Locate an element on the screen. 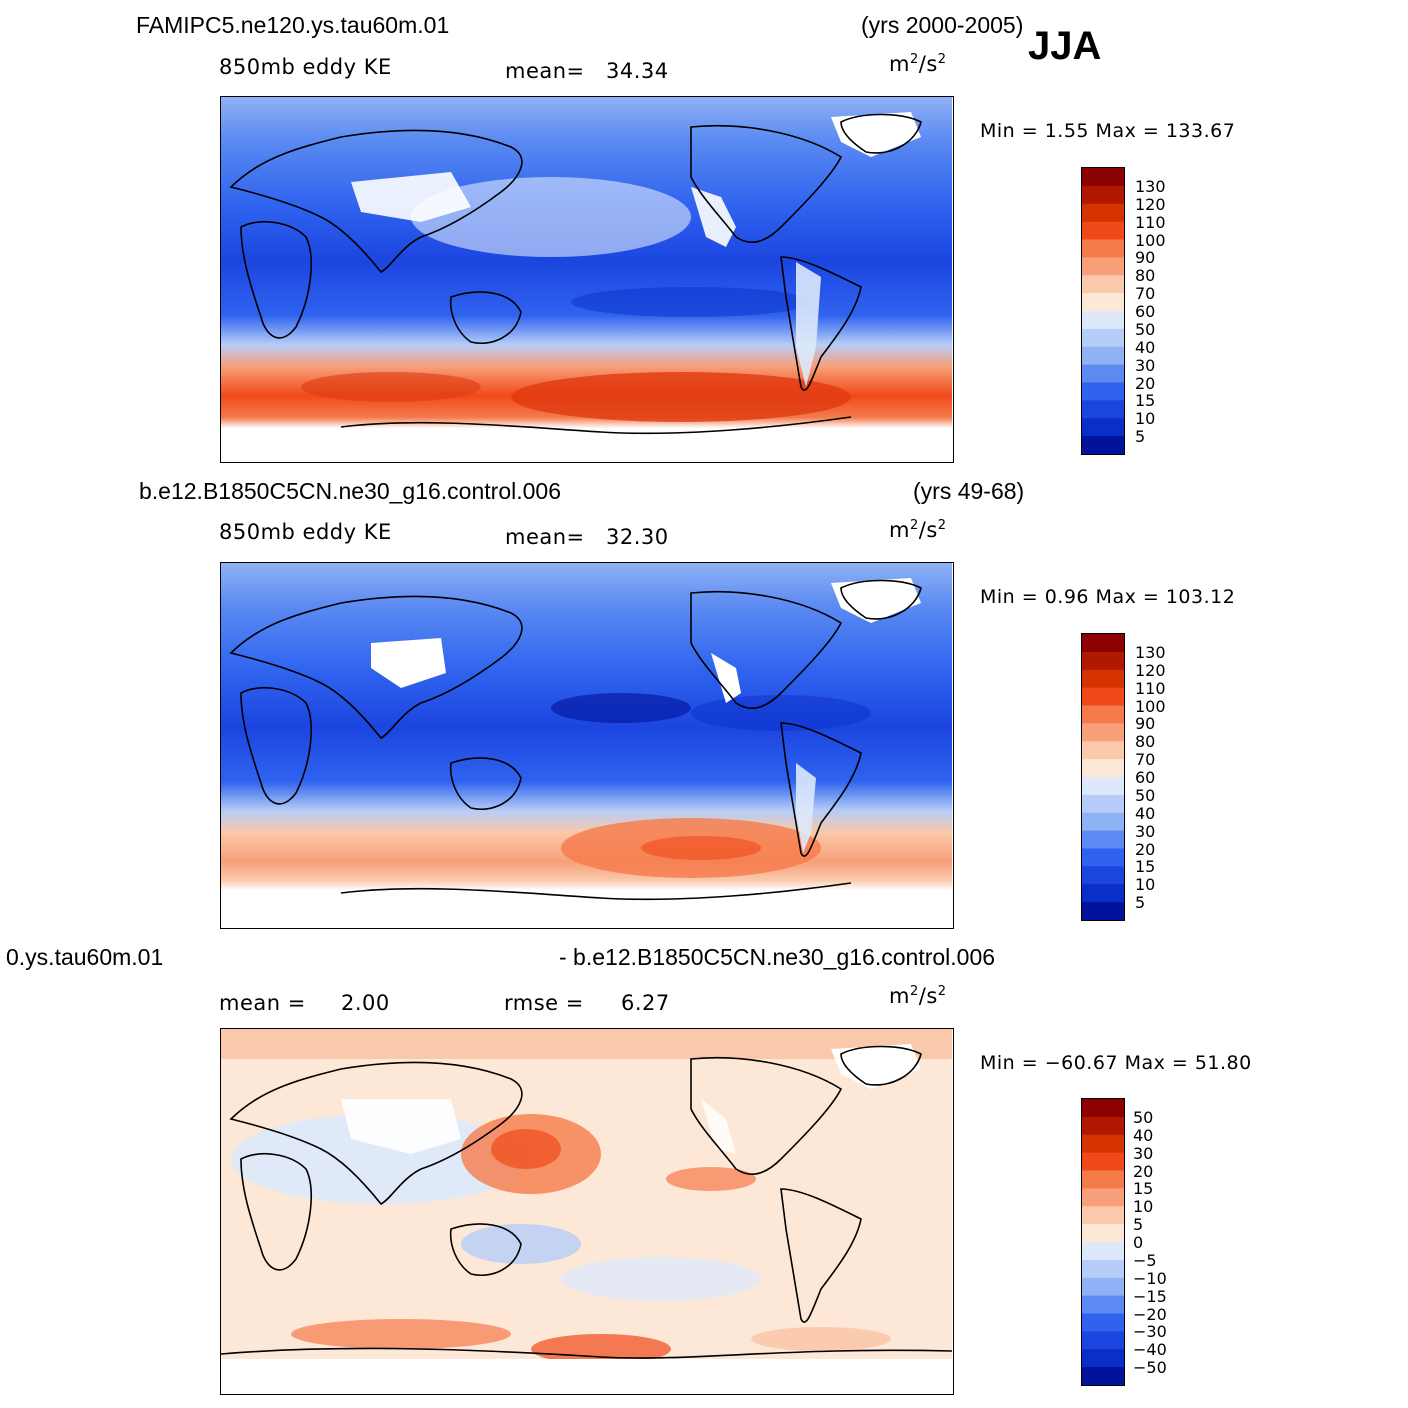  panel2-units: m2/s2 is located at coordinates (918, 530).